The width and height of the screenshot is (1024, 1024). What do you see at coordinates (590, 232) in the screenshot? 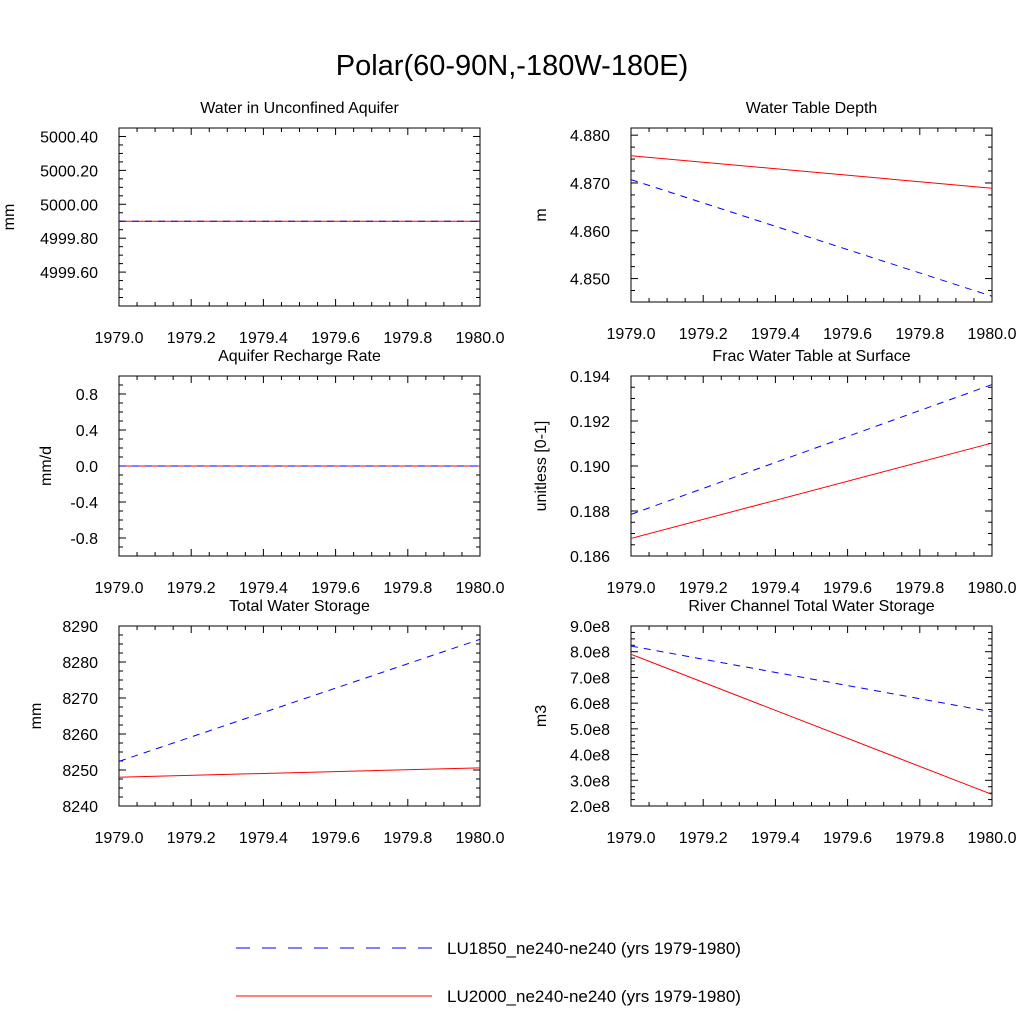
I see `y-tick-label: 4.860` at bounding box center [590, 232].